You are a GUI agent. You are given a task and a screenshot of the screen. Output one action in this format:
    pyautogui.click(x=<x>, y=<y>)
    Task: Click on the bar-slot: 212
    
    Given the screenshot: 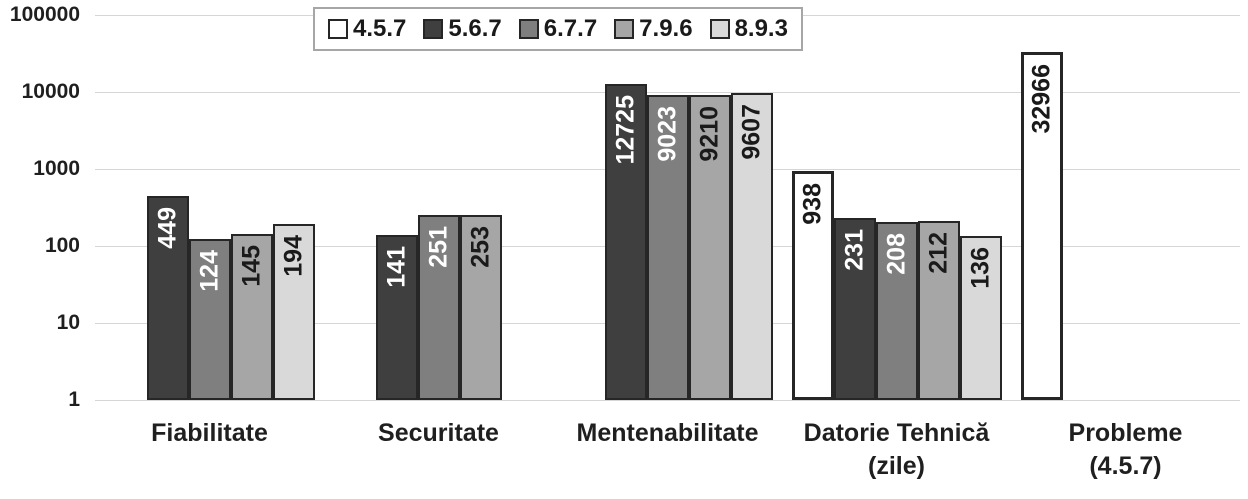 What is the action you would take?
    pyautogui.click(x=938, y=310)
    